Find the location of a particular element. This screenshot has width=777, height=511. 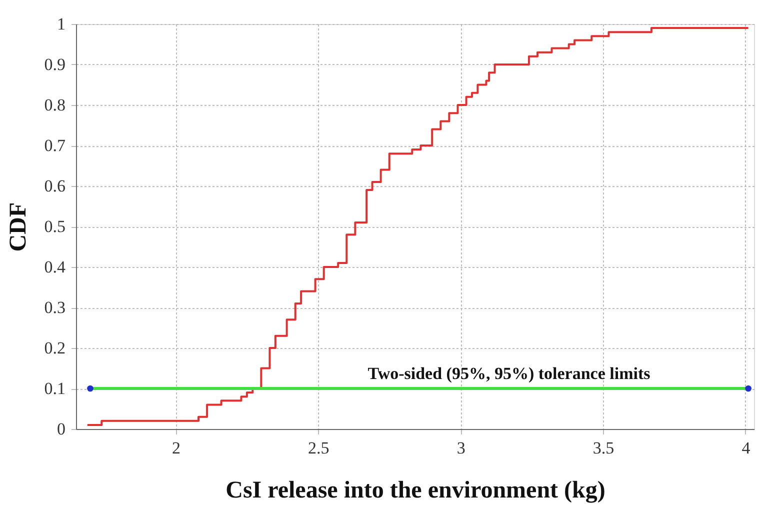

x-tick-label: 3.5 is located at coordinates (603, 448).